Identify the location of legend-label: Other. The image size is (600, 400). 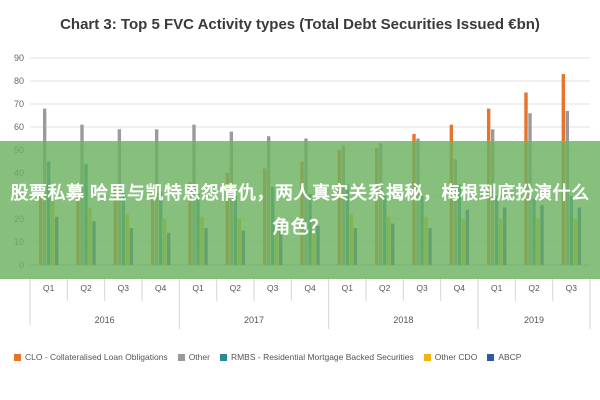
(199, 357).